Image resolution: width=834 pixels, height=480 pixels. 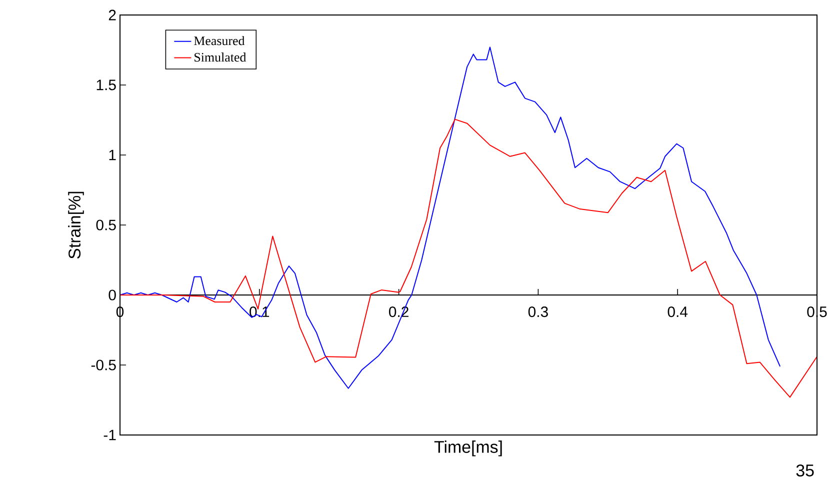 I want to click on y-tick-label: 0.5, so click(x=106, y=225).